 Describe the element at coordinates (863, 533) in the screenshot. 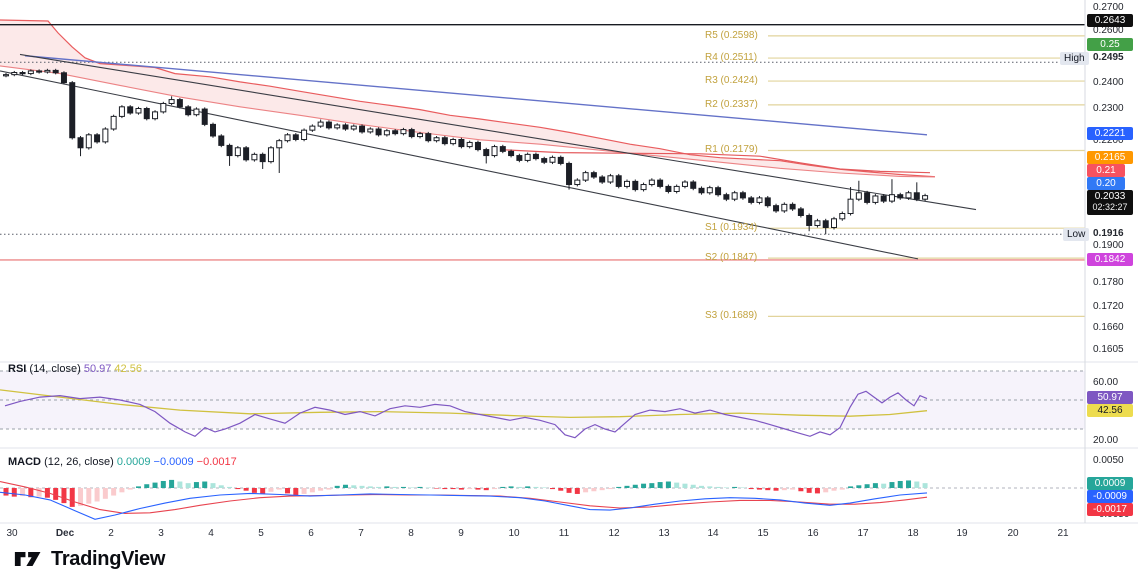

I see `time-axis-label: 17` at that location.